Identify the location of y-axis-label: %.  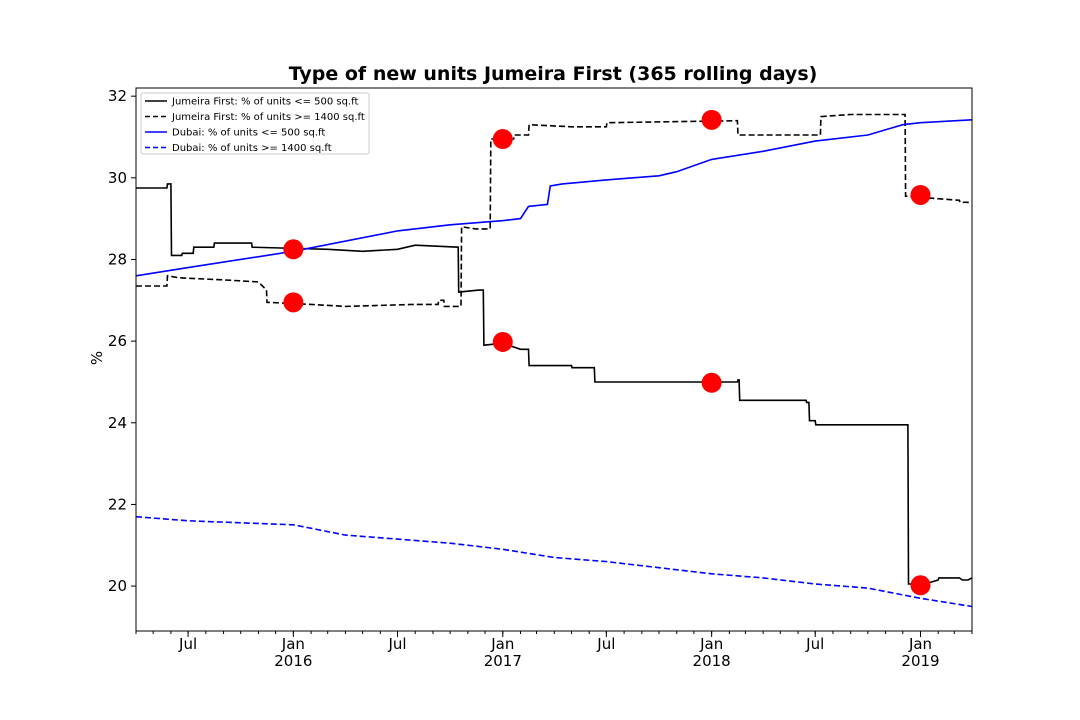
(97, 358).